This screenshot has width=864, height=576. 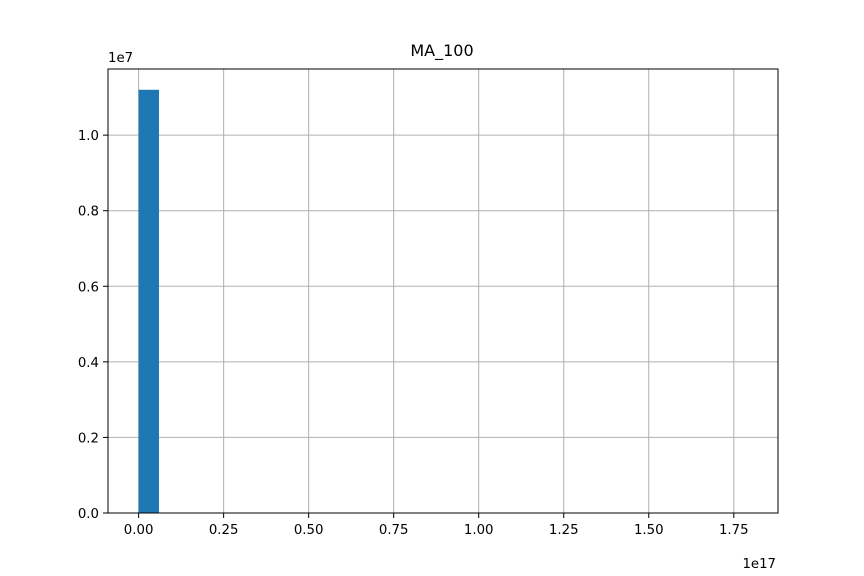 I want to click on y-tick-label: 0.8, so click(x=88, y=212).